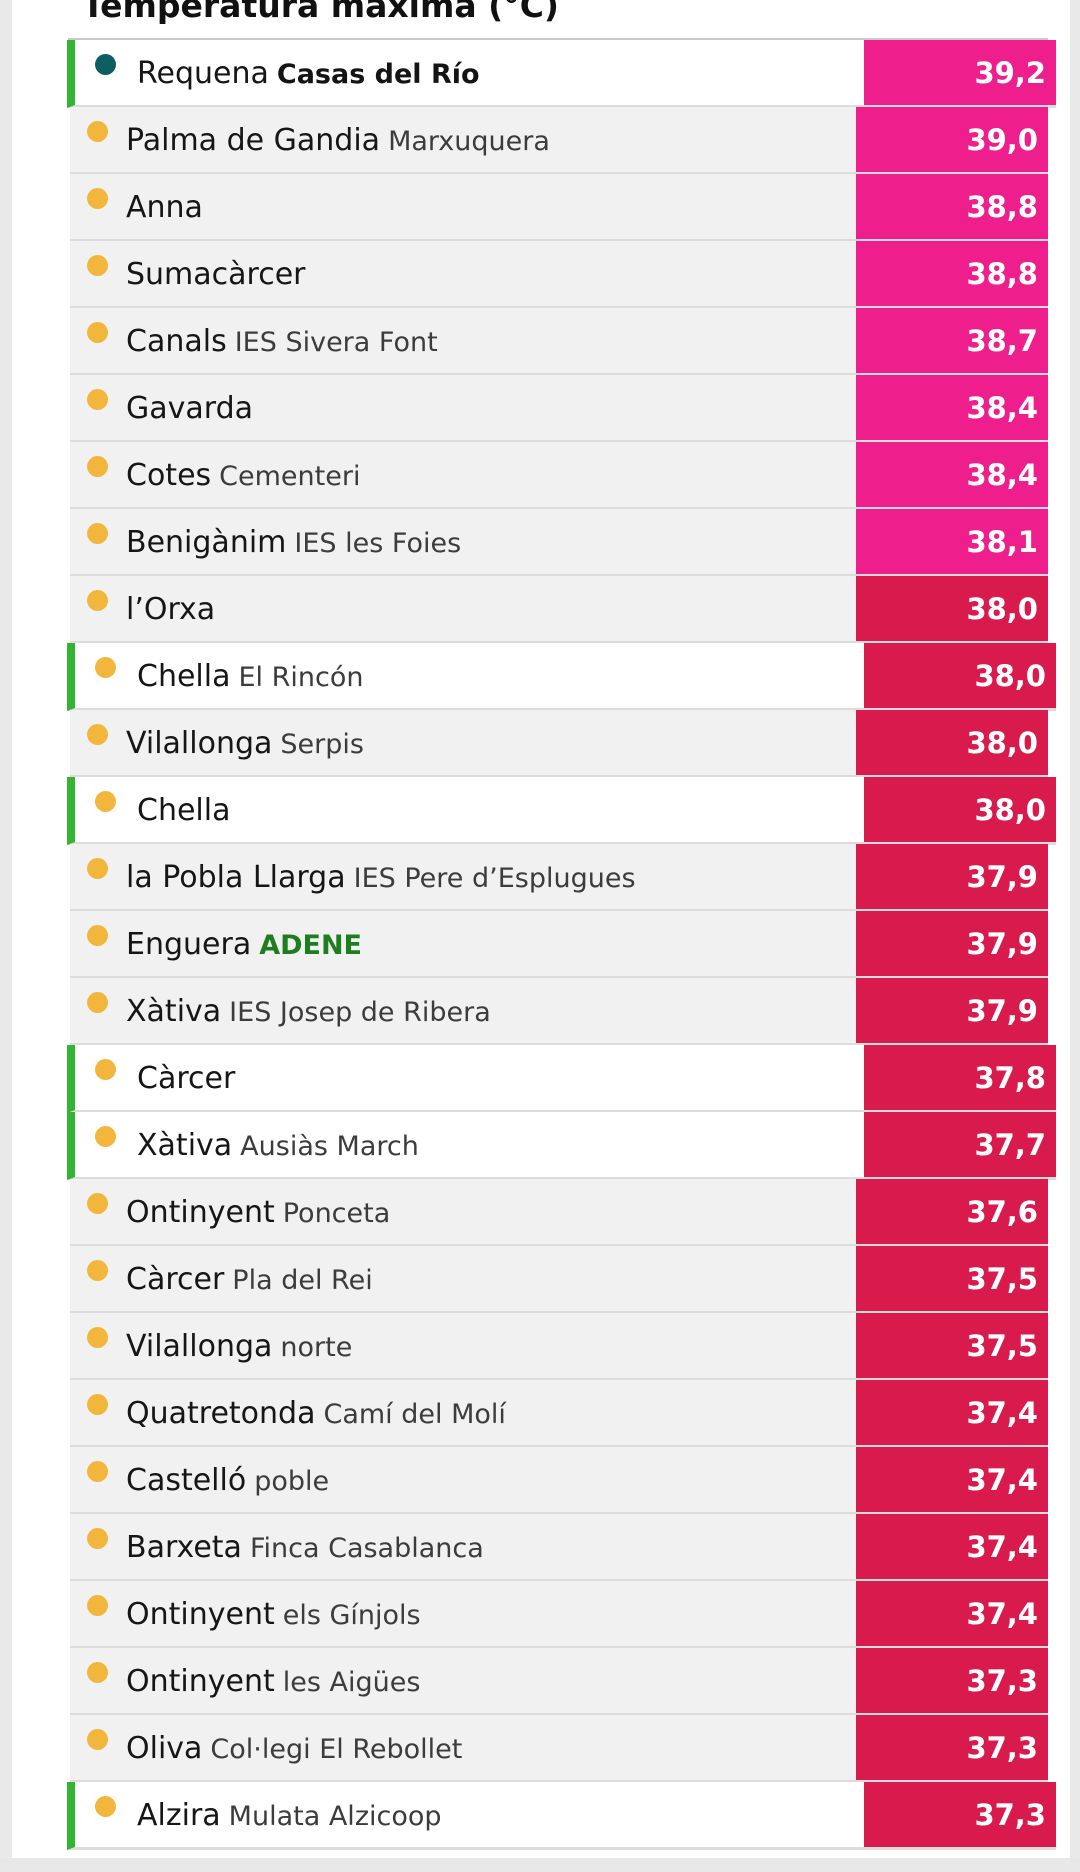 The height and width of the screenshot is (1872, 1080). I want to click on station-location: norte, so click(316, 1347).